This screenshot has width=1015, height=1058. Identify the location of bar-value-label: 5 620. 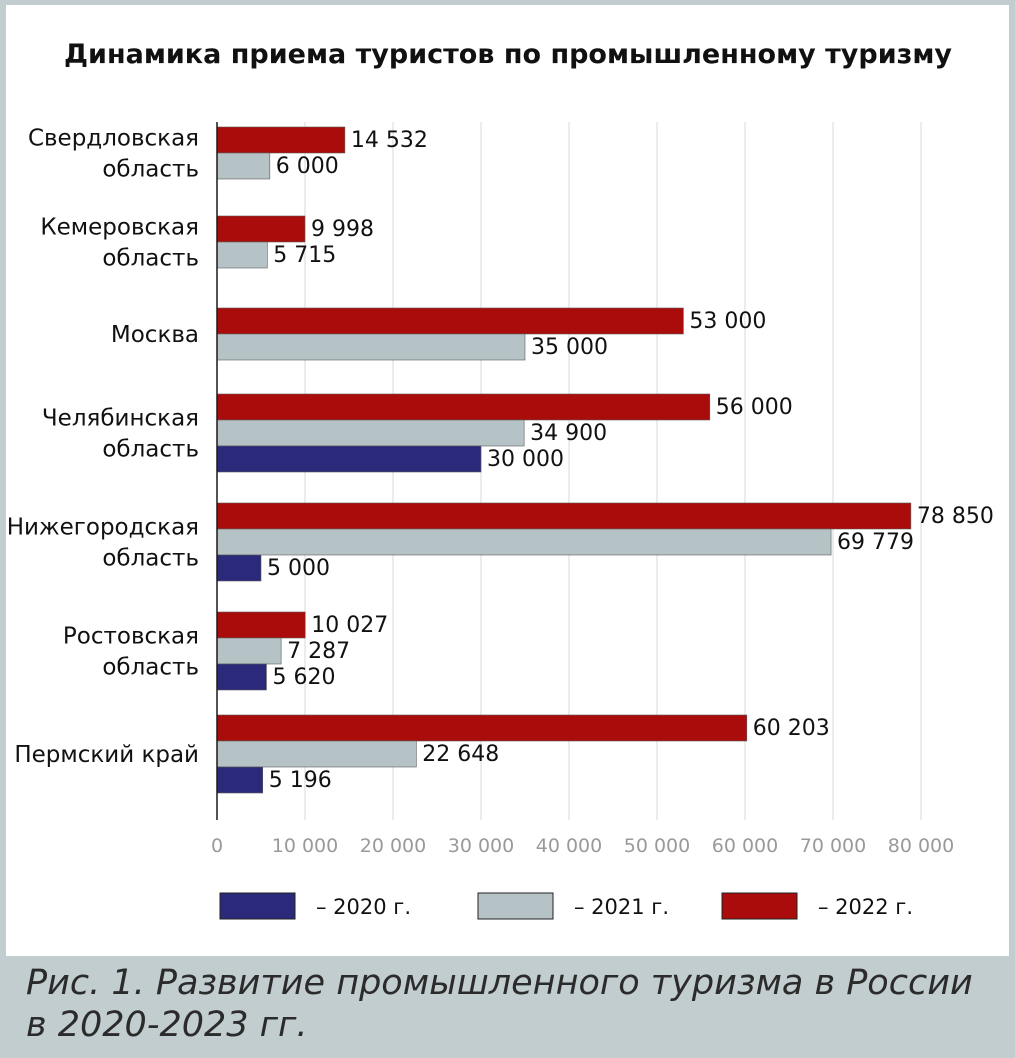
(303, 677).